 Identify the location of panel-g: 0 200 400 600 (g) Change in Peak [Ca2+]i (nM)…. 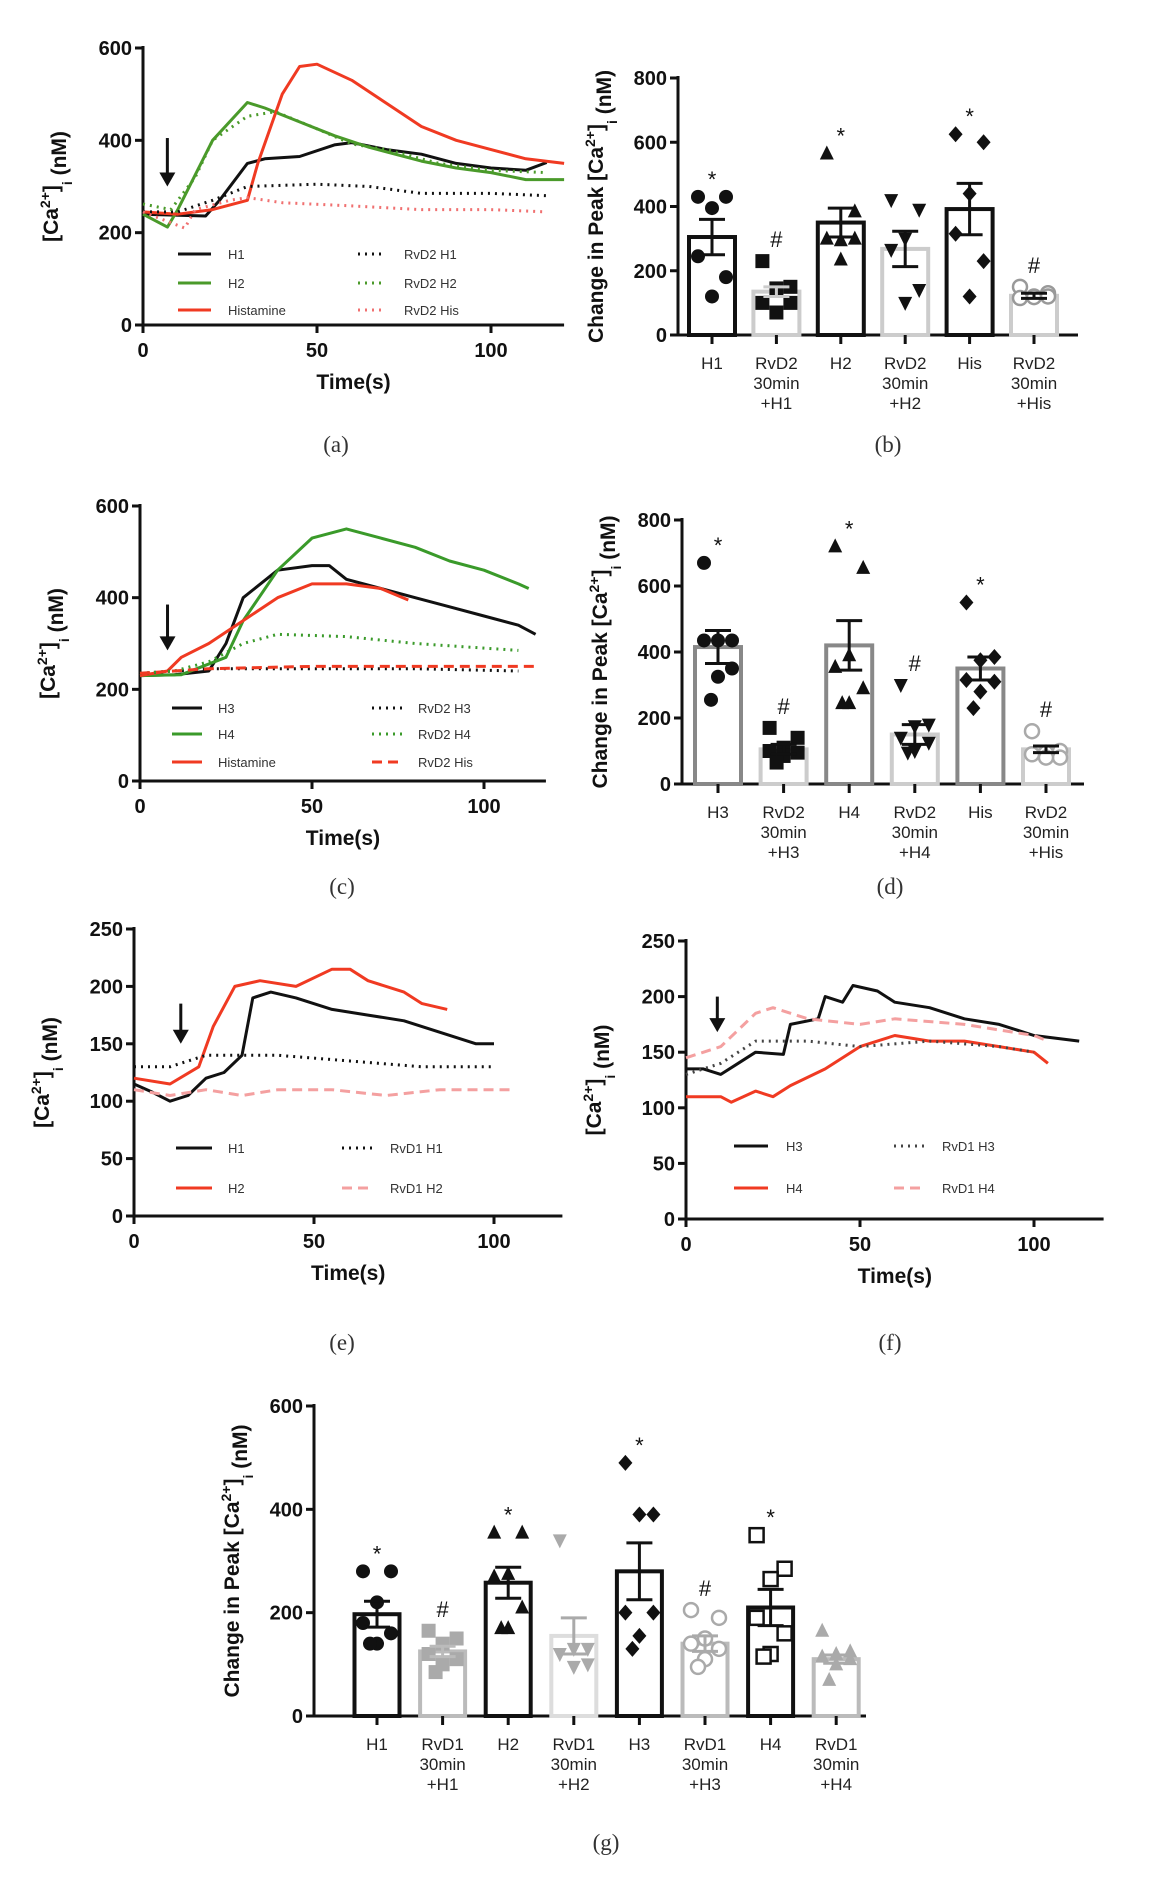
(542, 1625).